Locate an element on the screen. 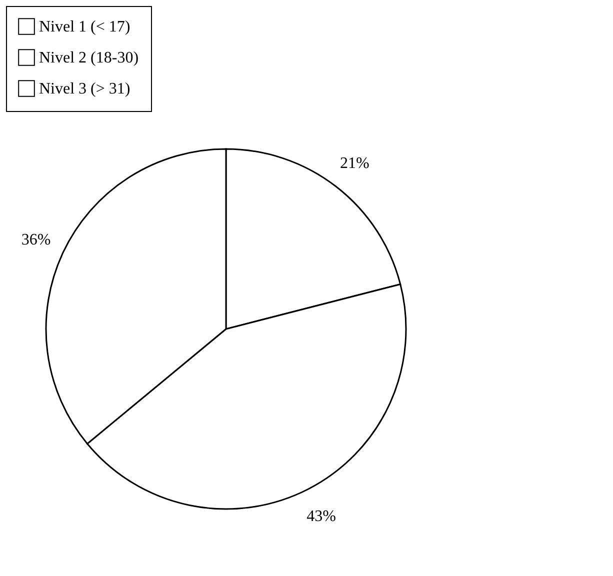 This screenshot has height=576, width=613. legend-label: Nivel 1 (< 17) is located at coordinates (84, 27).